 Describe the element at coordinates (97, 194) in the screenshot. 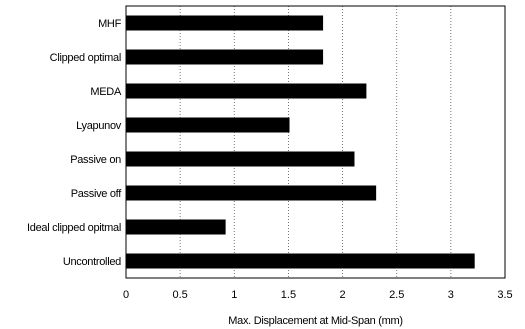

I see `category-label: Passive off` at that location.